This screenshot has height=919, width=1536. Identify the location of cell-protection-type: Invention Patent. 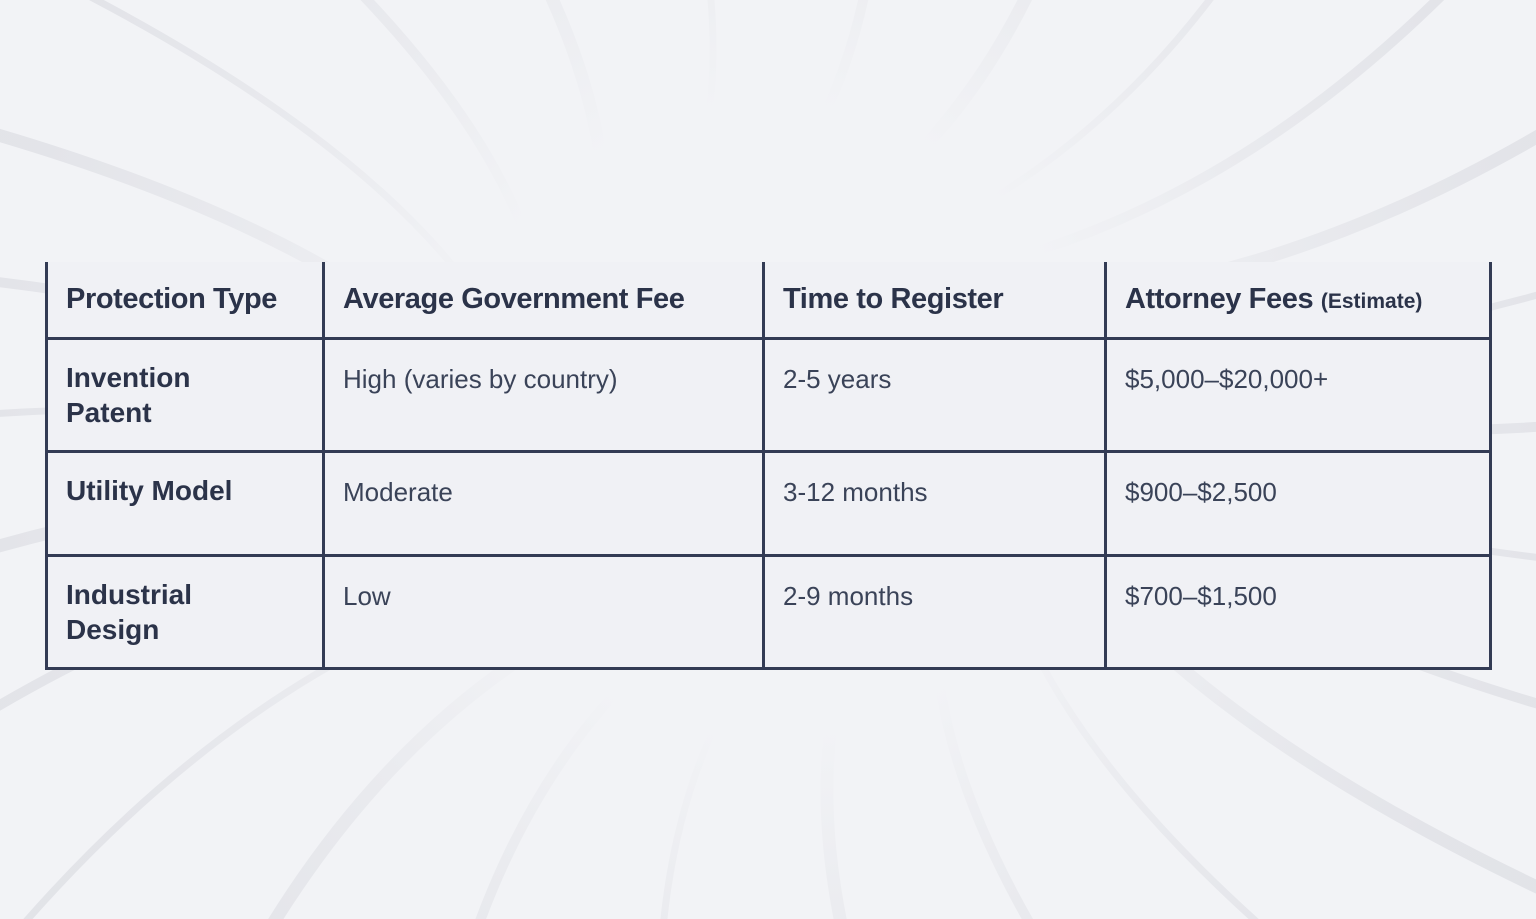
(185, 394).